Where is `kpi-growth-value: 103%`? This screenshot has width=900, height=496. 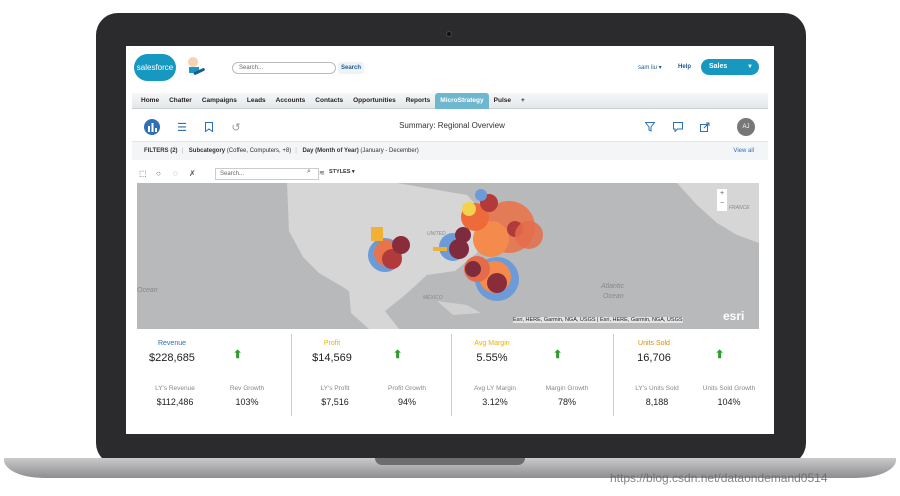
kpi-growth-value: 103% is located at coordinates (247, 402).